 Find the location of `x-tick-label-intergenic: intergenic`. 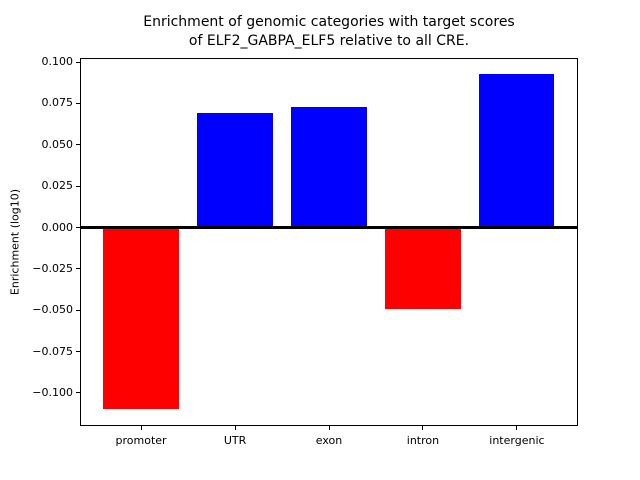

x-tick-label-intergenic: intergenic is located at coordinates (517, 440).